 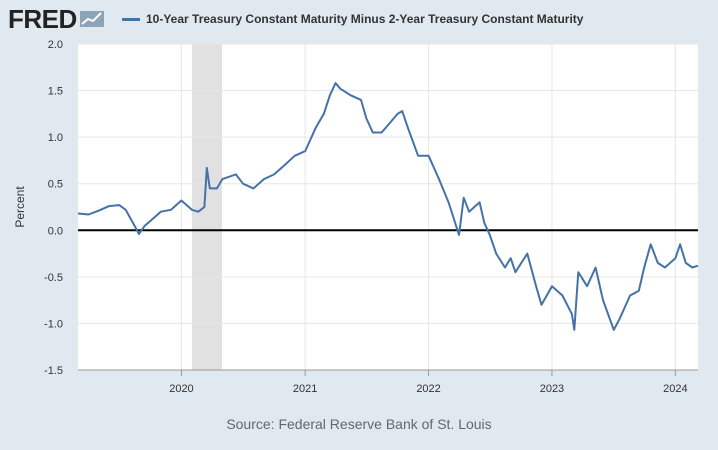 What do you see at coordinates (428, 389) in the screenshot?
I see `x-tick-label: 2022` at bounding box center [428, 389].